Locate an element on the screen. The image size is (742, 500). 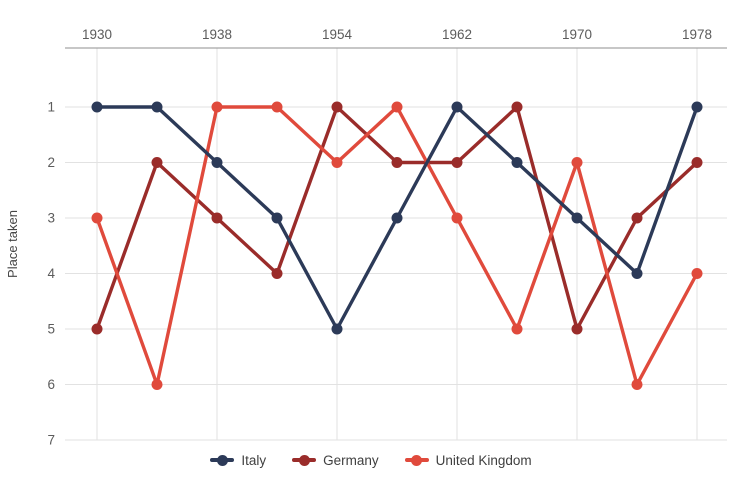
data-point-germany-1954 is located at coordinates (337, 107).